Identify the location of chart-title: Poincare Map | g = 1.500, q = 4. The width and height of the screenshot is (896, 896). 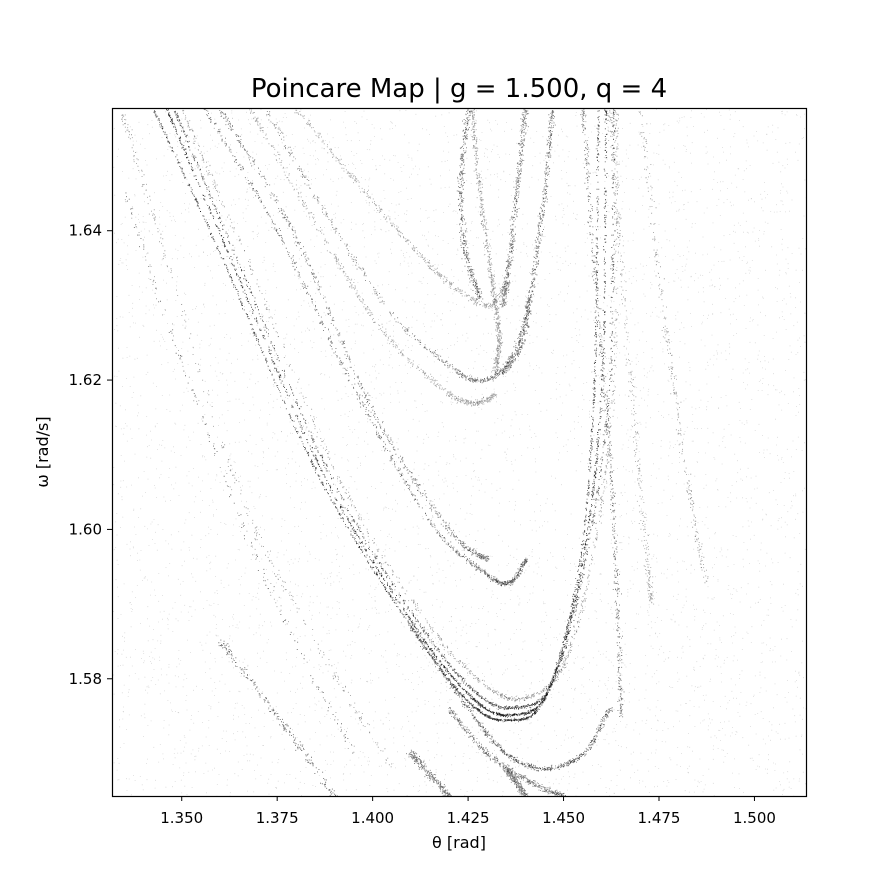
(459, 89).